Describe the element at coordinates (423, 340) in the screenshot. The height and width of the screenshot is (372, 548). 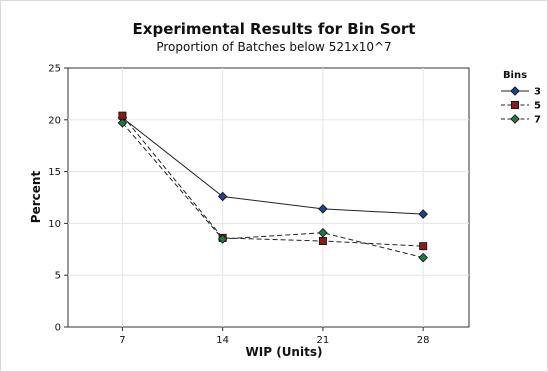
I see `x-tick-label: 28` at that location.